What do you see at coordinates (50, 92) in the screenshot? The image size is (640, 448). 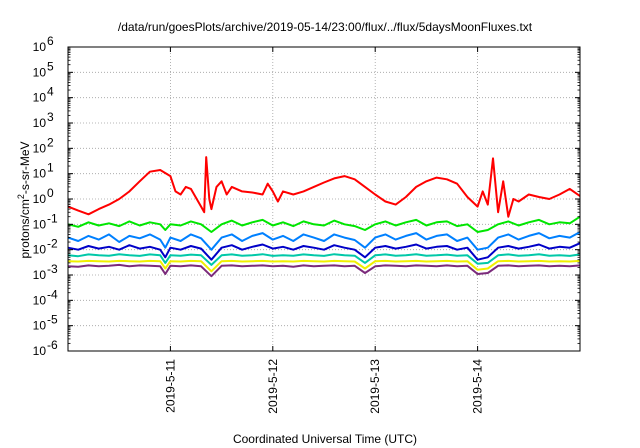 I see `y-tick-exponent: 4` at bounding box center [50, 92].